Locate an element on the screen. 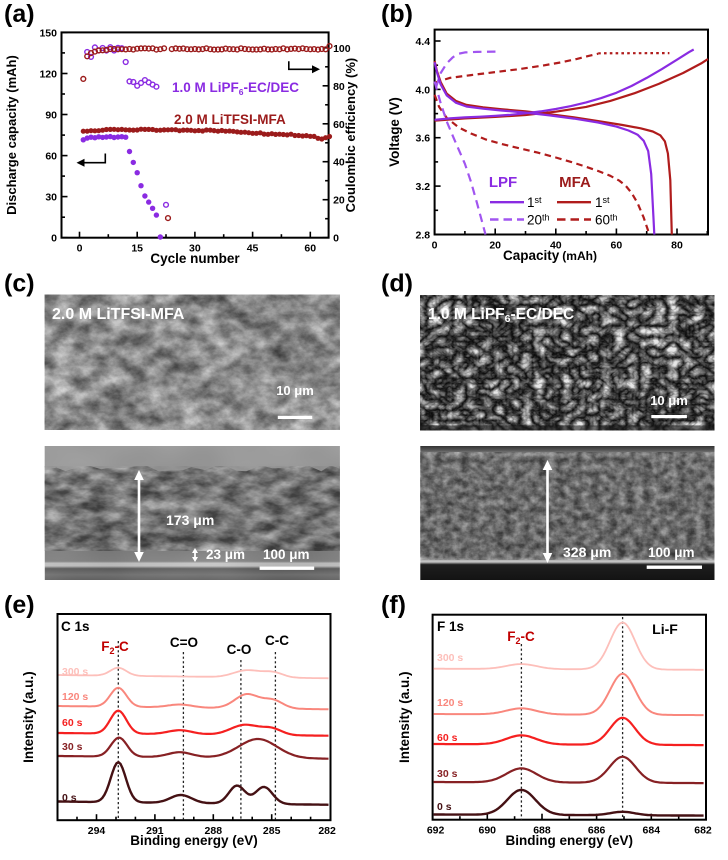 The height and width of the screenshot is (860, 728). svg-text: MFA is located at coordinates (575, 182).